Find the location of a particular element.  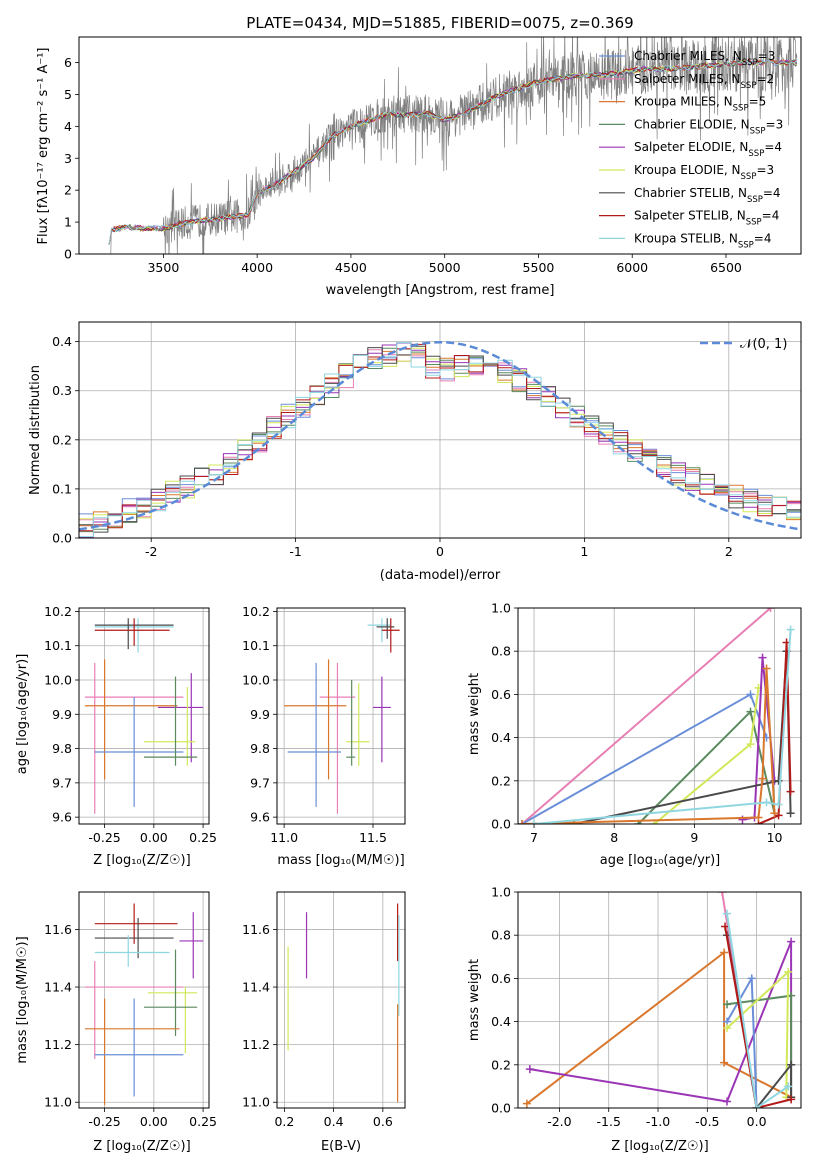

mass-vs-EBV-xtick-label: 0.6 is located at coordinates (383, 1121).